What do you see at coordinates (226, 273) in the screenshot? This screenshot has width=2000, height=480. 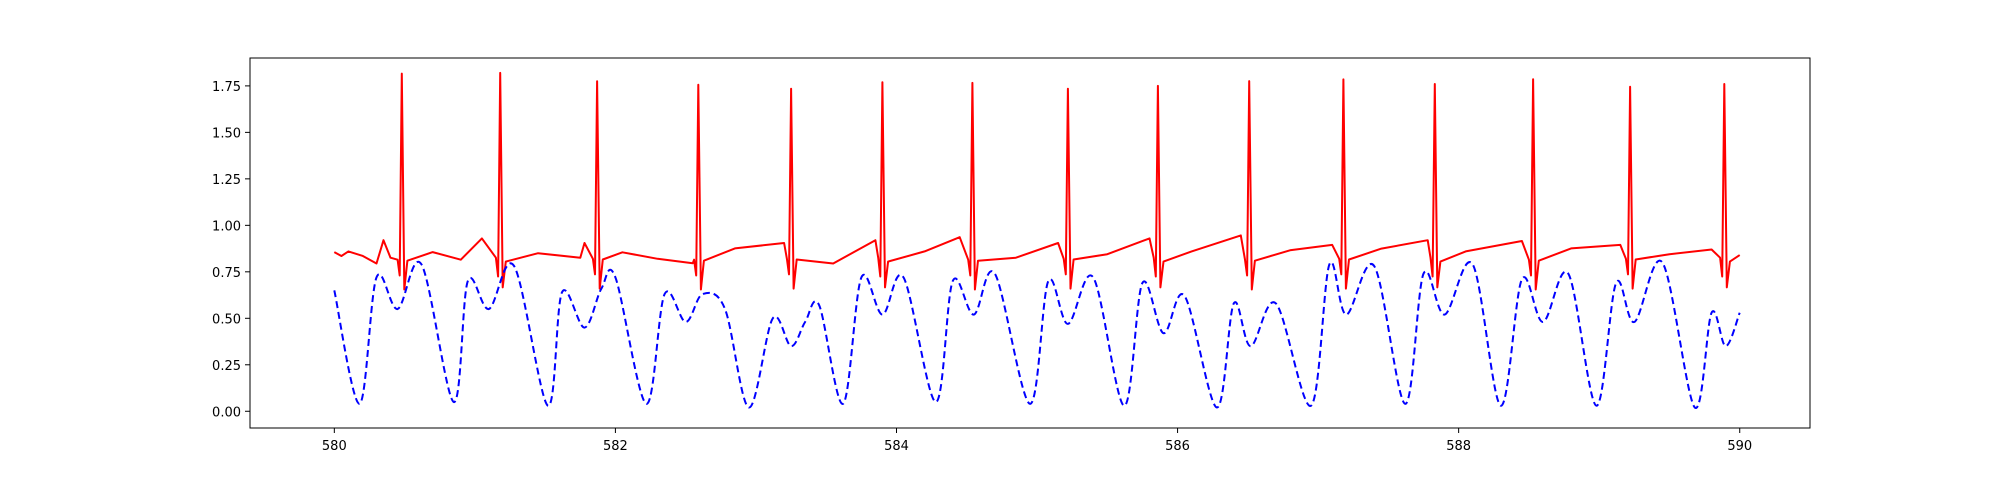 I see `y-tick-label: 0.75` at bounding box center [226, 273].